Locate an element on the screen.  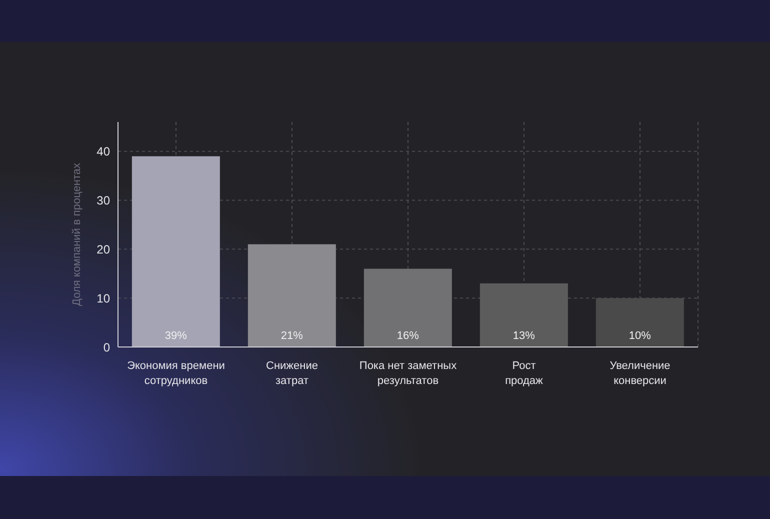
y-tick-label: 0 is located at coordinates (106, 347).